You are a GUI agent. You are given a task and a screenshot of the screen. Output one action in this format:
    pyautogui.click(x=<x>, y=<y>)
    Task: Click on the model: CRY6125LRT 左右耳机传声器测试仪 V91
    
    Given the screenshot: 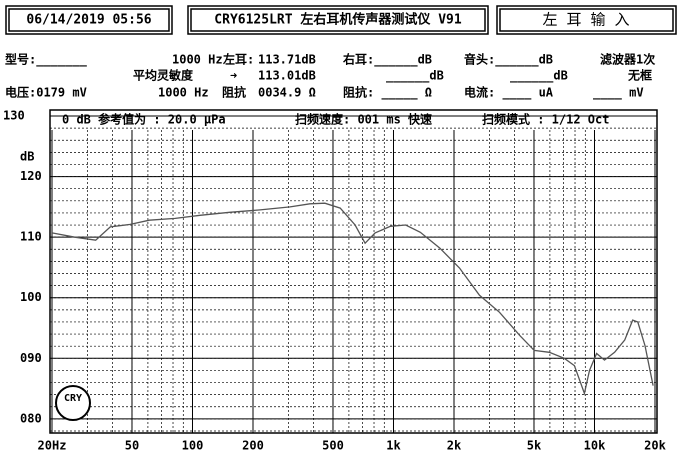 What is the action you would take?
    pyautogui.click(x=338, y=20)
    